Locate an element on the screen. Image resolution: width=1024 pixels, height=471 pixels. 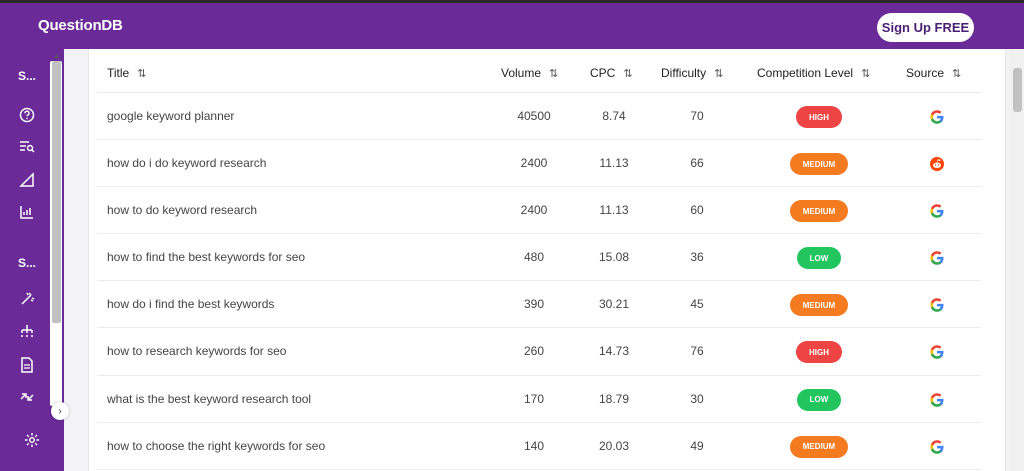
column-header-title: Title ⇅ is located at coordinates (127, 73).